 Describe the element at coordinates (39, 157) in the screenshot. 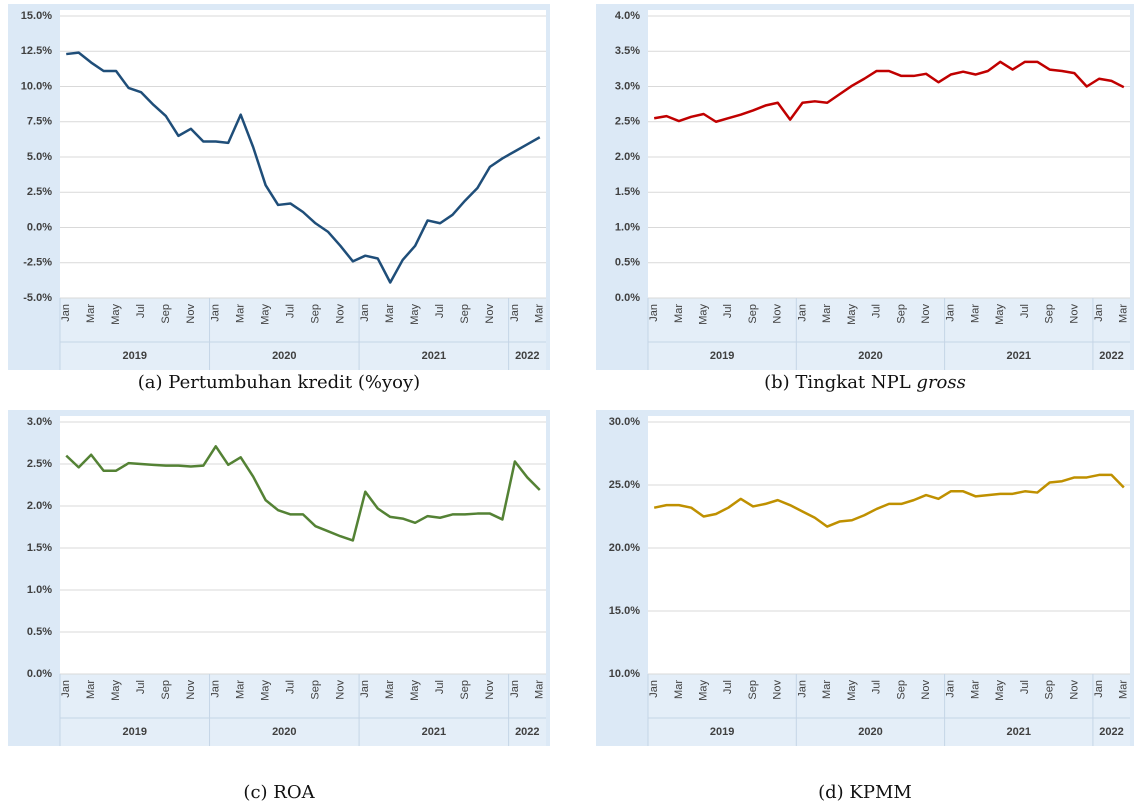

I see `y-tick-label: 5.0%` at that location.